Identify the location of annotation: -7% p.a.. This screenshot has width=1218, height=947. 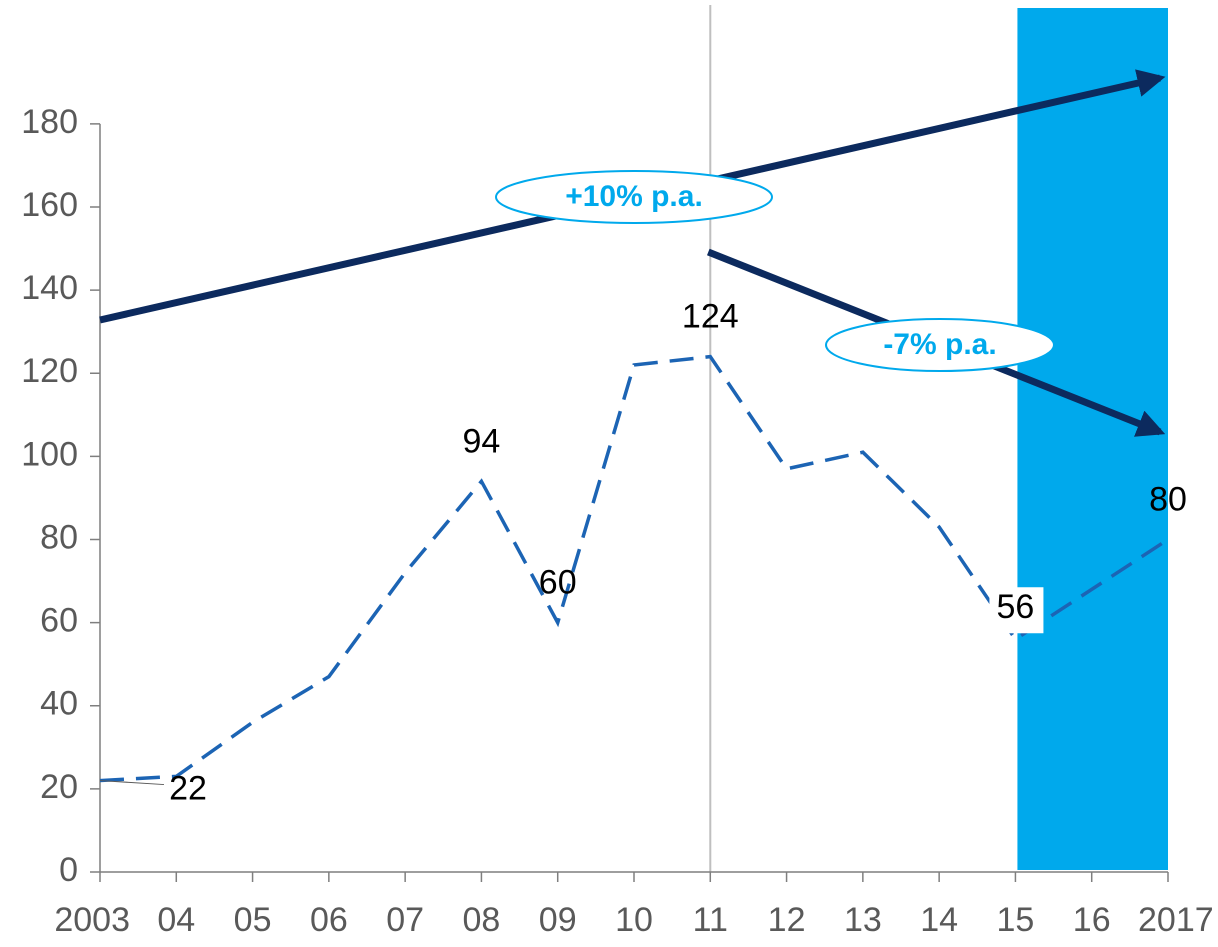
(939, 344).